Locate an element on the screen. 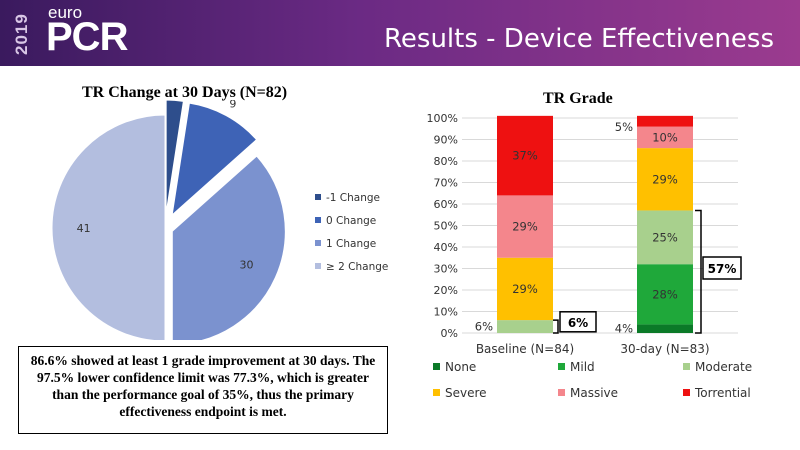 The width and height of the screenshot is (800, 450). y-tick-label: 40% is located at coordinates (446, 247).